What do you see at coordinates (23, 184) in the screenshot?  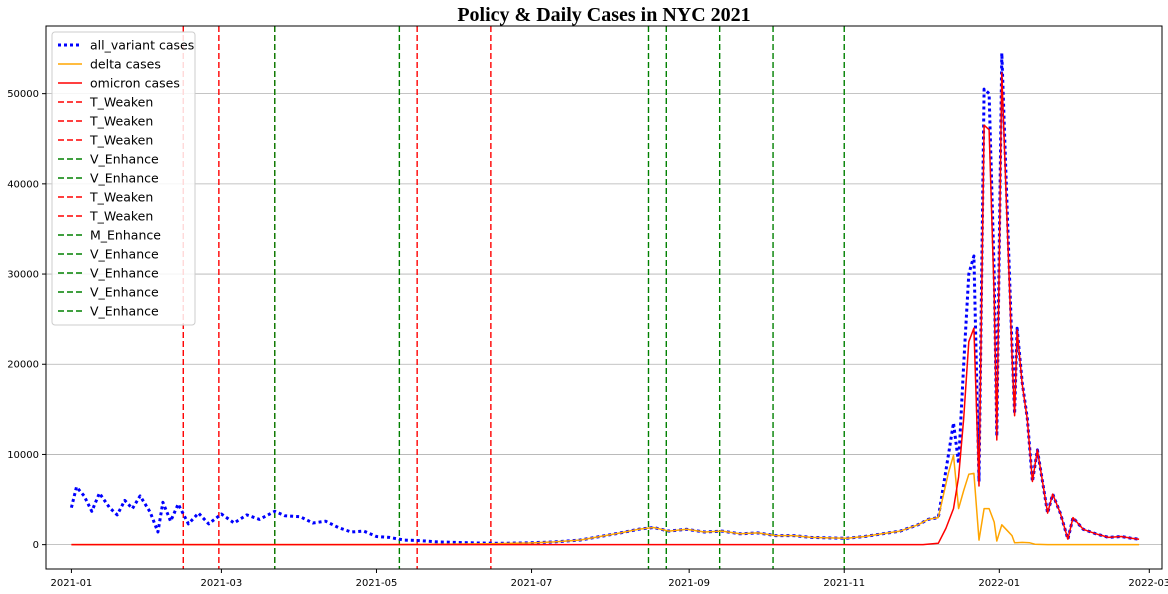 I see `y-tick-label: 40000` at bounding box center [23, 184].